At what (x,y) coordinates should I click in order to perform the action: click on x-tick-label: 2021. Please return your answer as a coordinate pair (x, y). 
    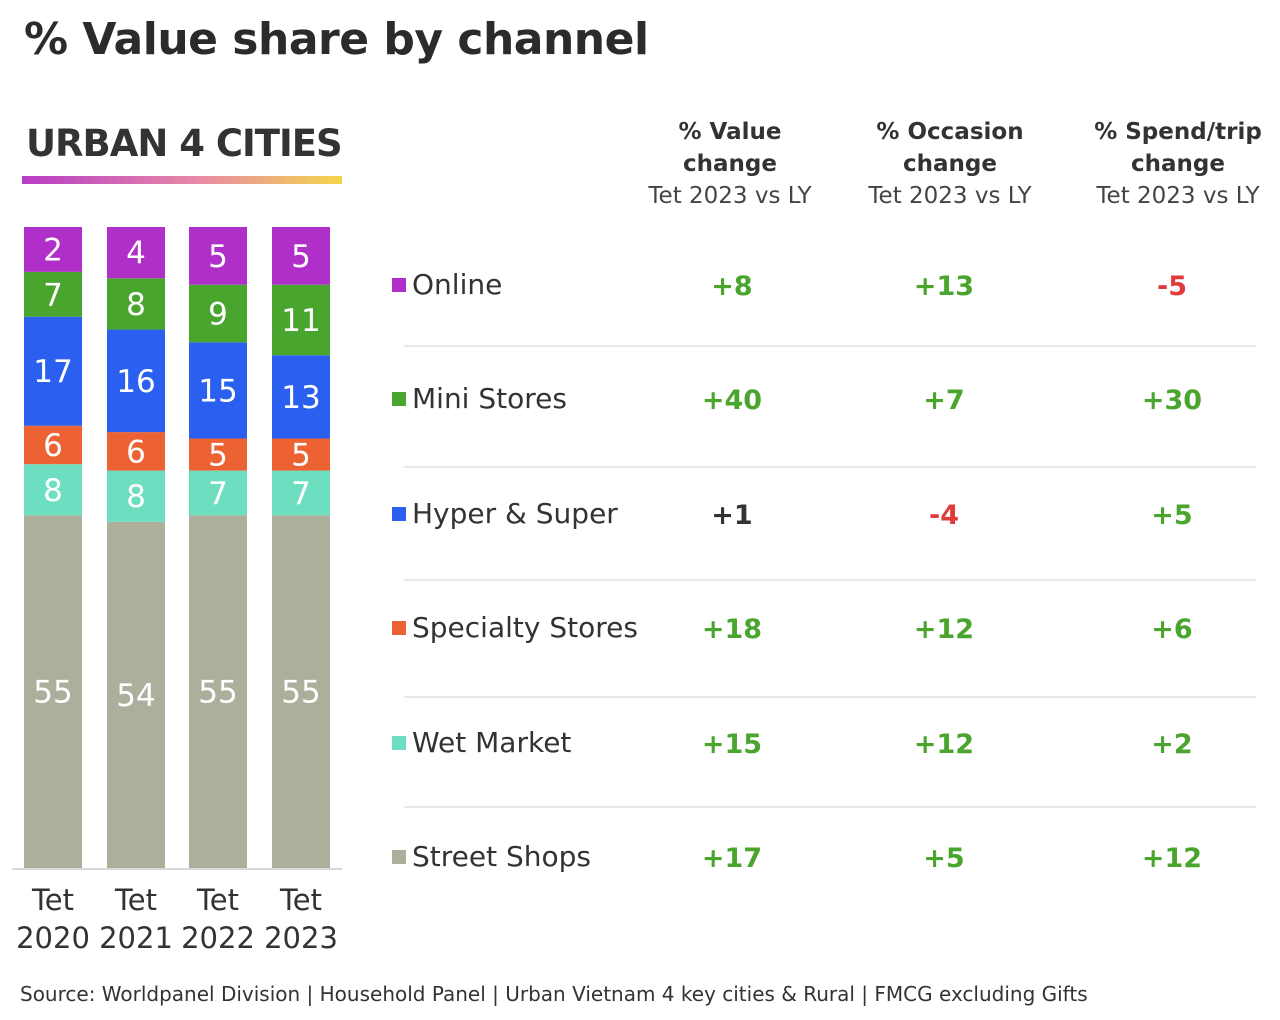
    Looking at the image, I should click on (136, 938).